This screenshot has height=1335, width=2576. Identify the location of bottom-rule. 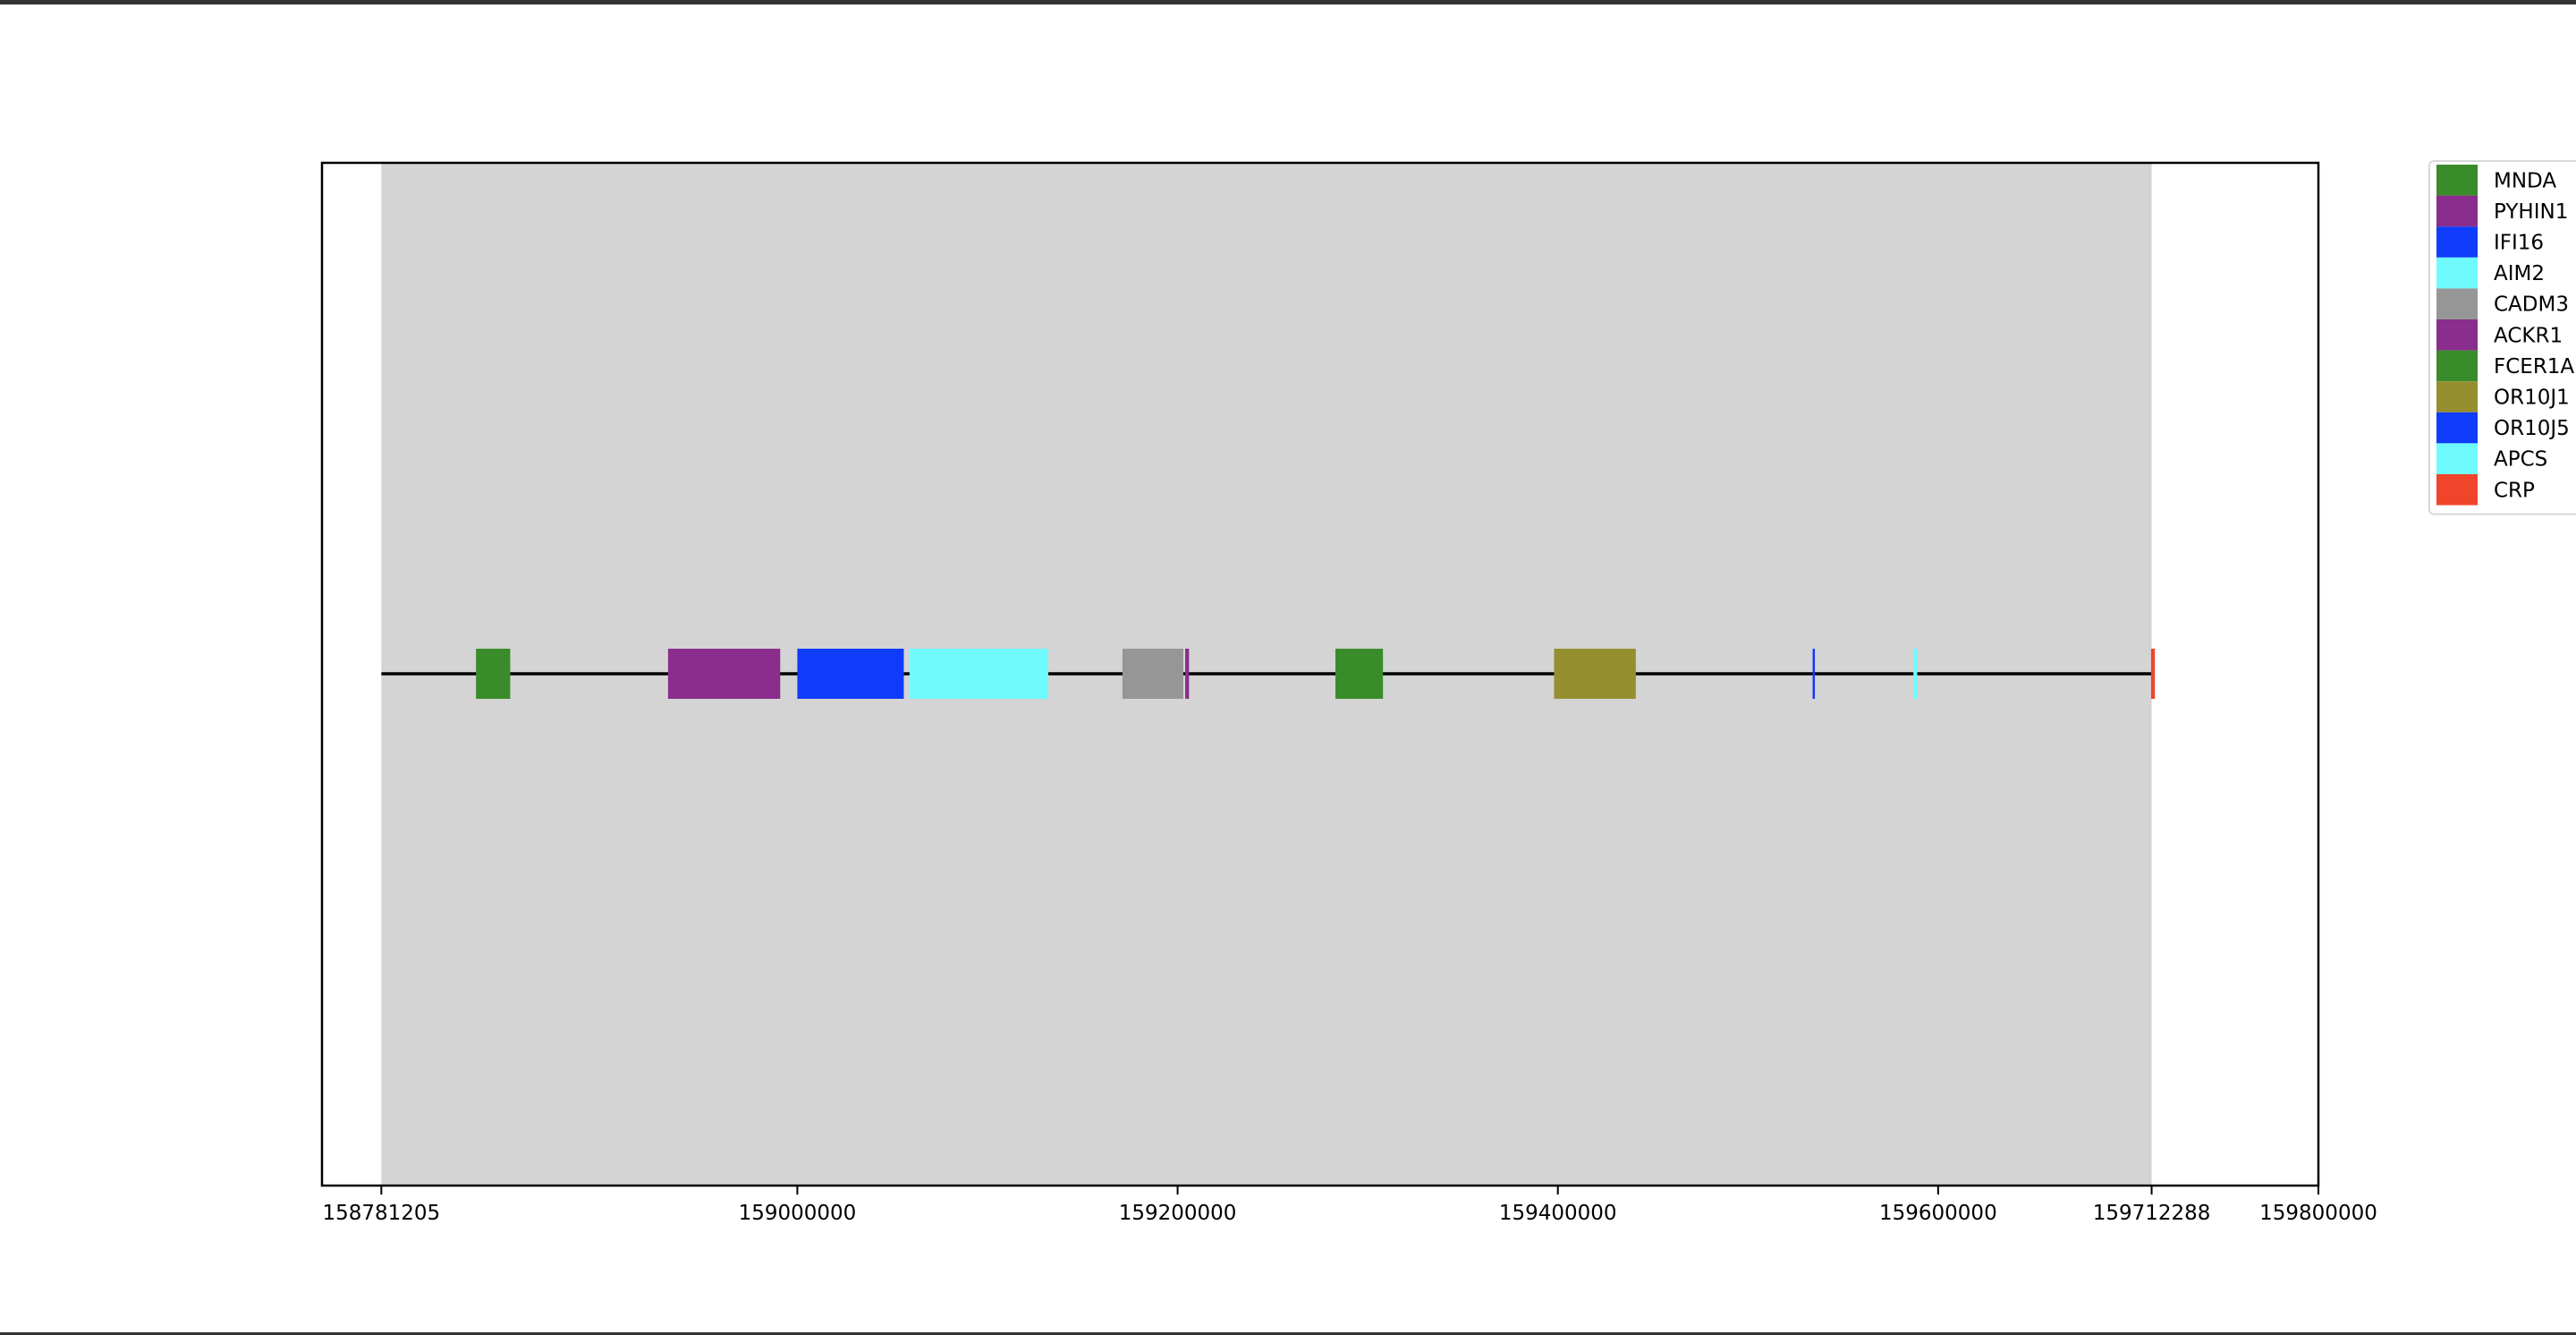
(1288, 1333).